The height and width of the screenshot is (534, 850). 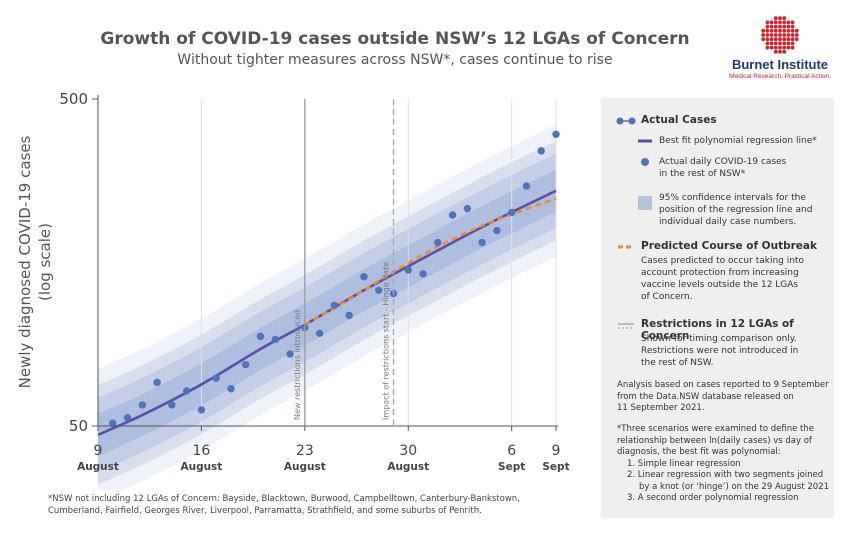 I want to click on y-axis-label-line: (log scale), so click(x=45, y=262).